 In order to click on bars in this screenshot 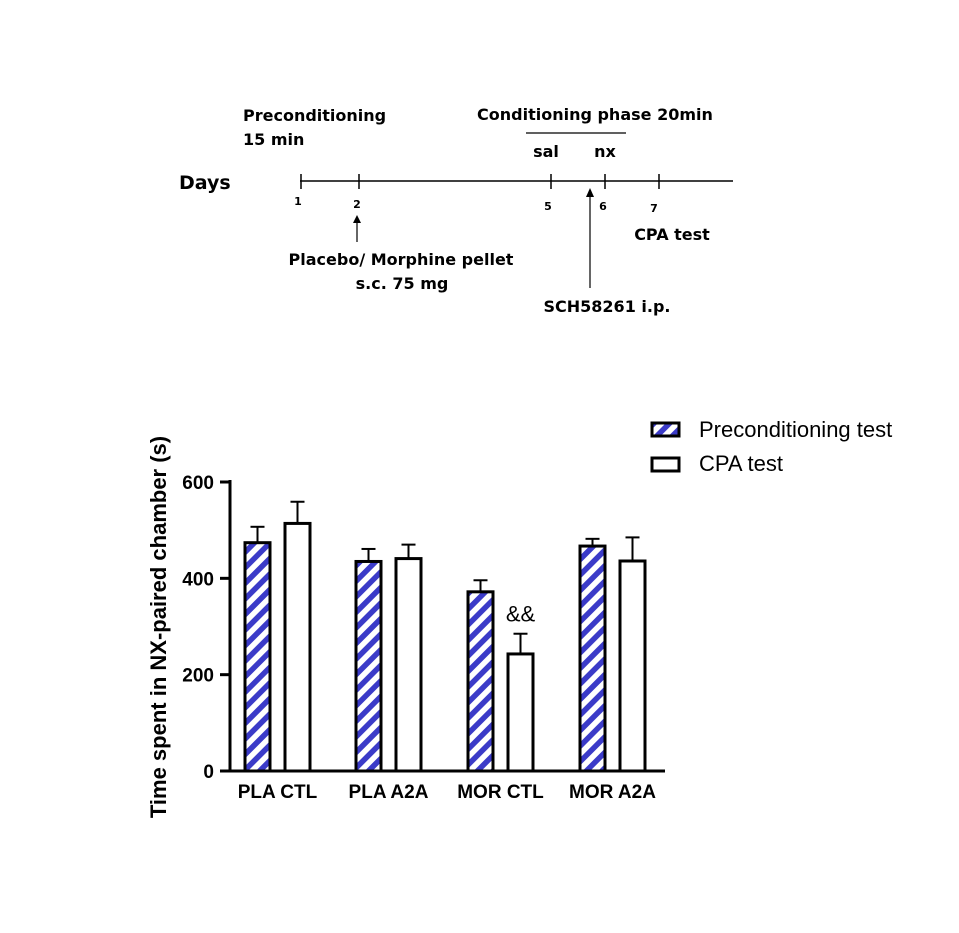, I will do `click(445, 636)`.